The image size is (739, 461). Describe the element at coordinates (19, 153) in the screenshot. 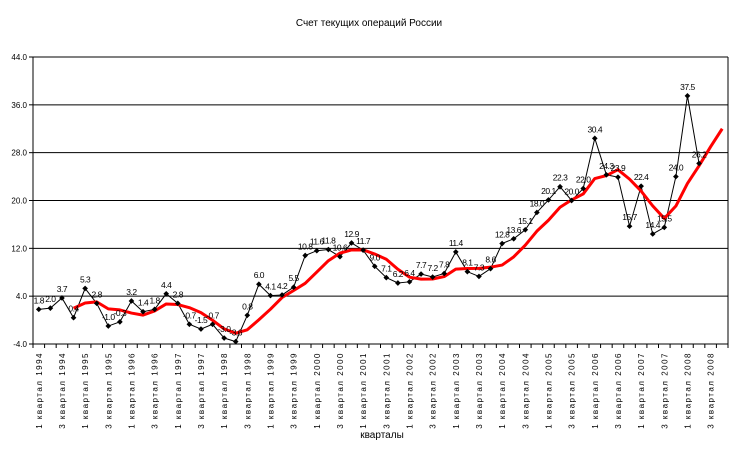

I see `y-tick-label: 28.0` at that location.